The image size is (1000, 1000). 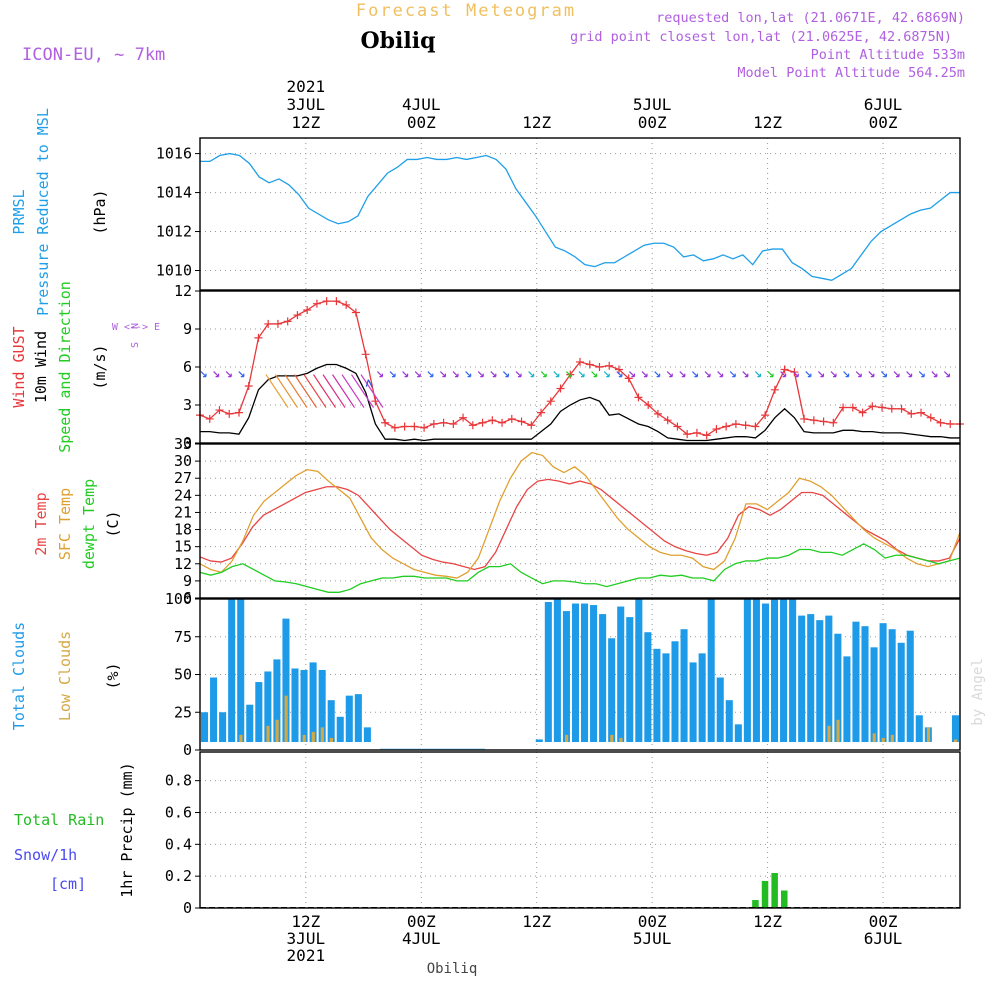 What do you see at coordinates (187, 598) in the screenshot?
I see `y-tick-label: 6` at bounding box center [187, 598].